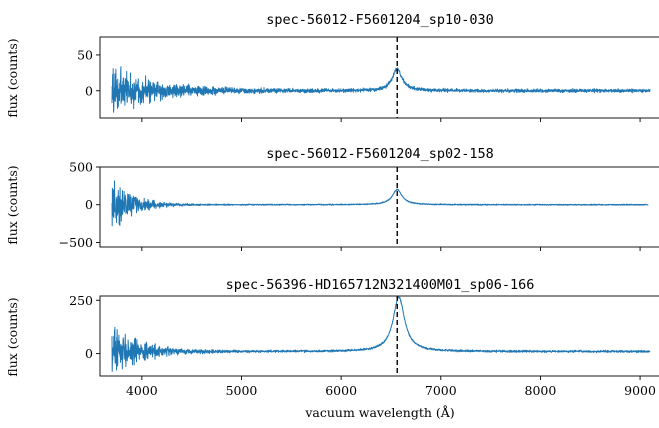  I want to click on xtick-label: 5000, so click(242, 390).